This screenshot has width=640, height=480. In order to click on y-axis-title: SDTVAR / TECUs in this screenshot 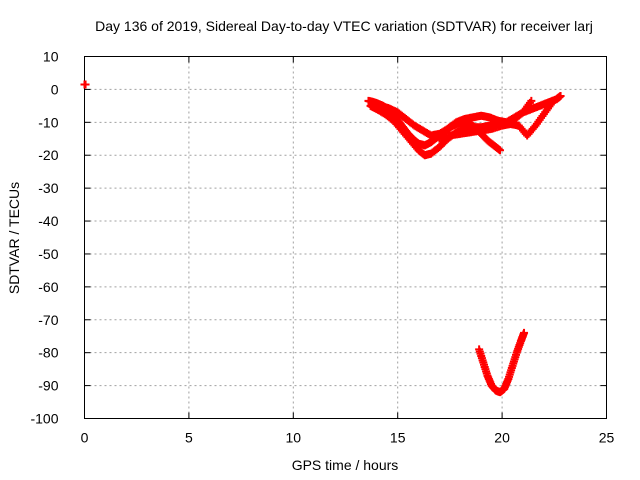, I will do `click(14, 238)`.